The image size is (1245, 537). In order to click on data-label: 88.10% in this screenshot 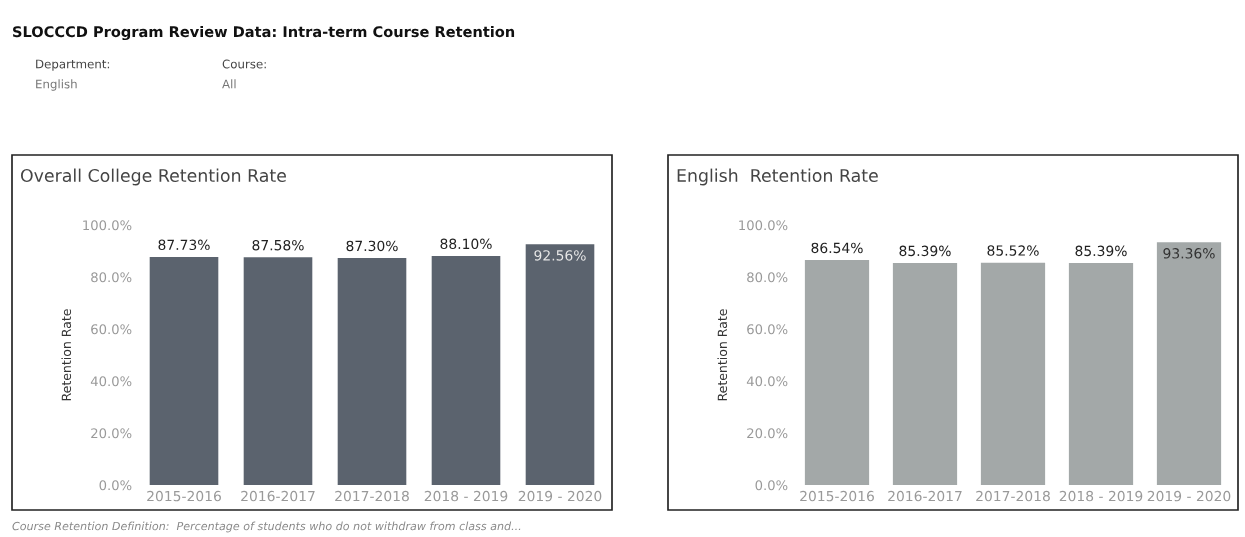, I will do `click(466, 244)`.